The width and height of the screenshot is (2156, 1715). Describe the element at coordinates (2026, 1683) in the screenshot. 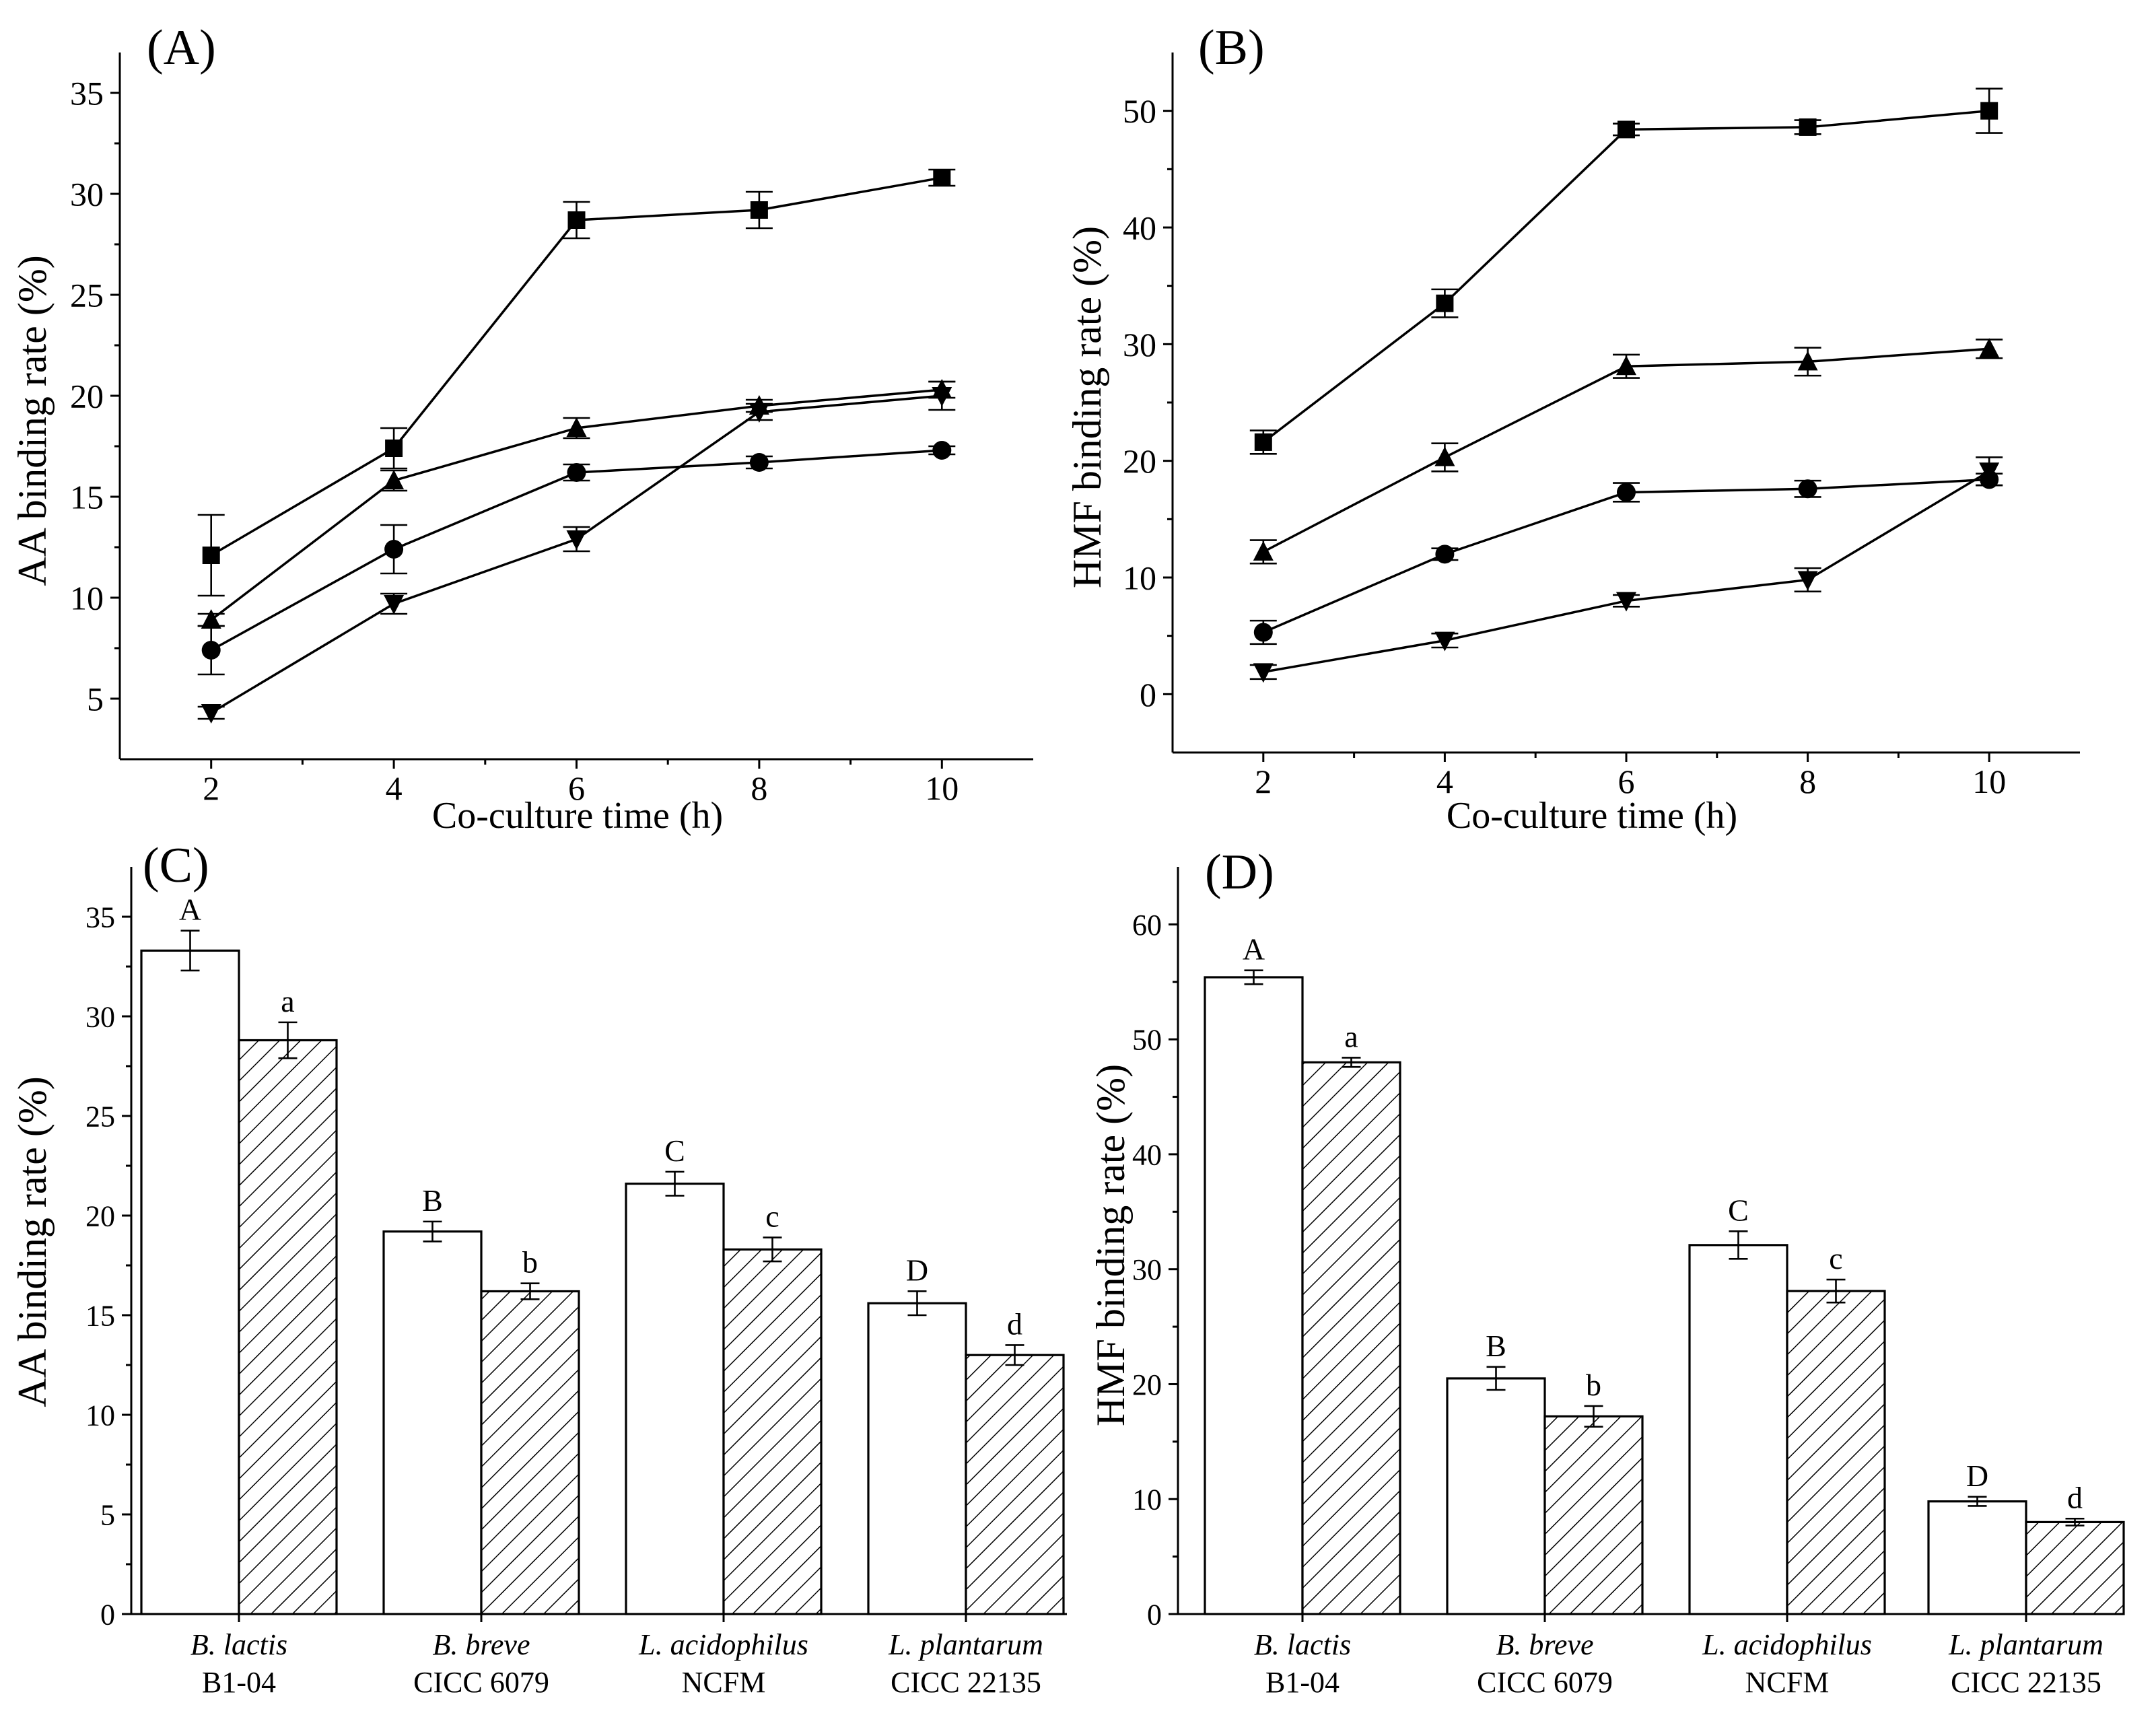

I see `panel-d-category-strain: CICC 22135` at that location.